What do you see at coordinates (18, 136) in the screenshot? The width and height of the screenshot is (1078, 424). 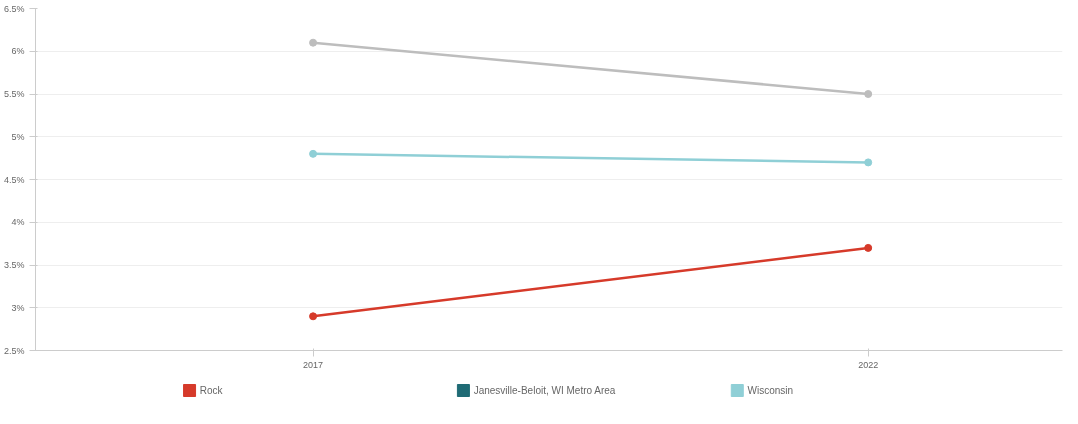 I see `y-tick-label: 5%` at bounding box center [18, 136].